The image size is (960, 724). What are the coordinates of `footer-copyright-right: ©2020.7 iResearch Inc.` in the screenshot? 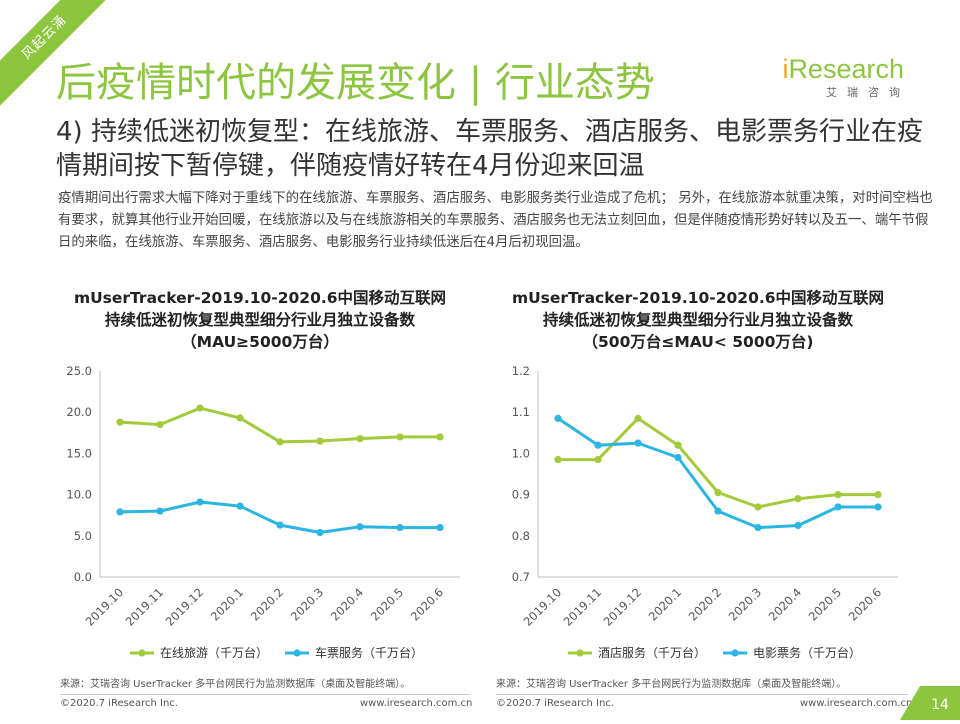 It's located at (555, 703).